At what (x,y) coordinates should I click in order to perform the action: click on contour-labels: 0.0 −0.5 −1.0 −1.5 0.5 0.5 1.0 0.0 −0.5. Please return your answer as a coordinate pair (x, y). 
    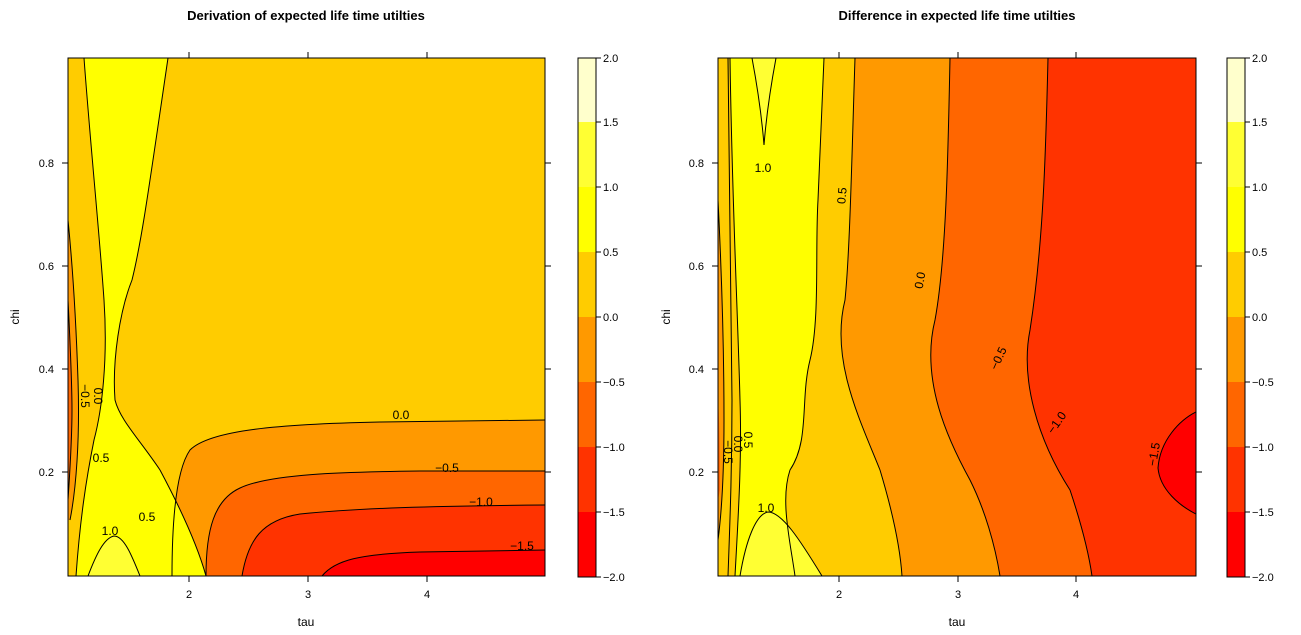
    Looking at the image, I should click on (306, 468).